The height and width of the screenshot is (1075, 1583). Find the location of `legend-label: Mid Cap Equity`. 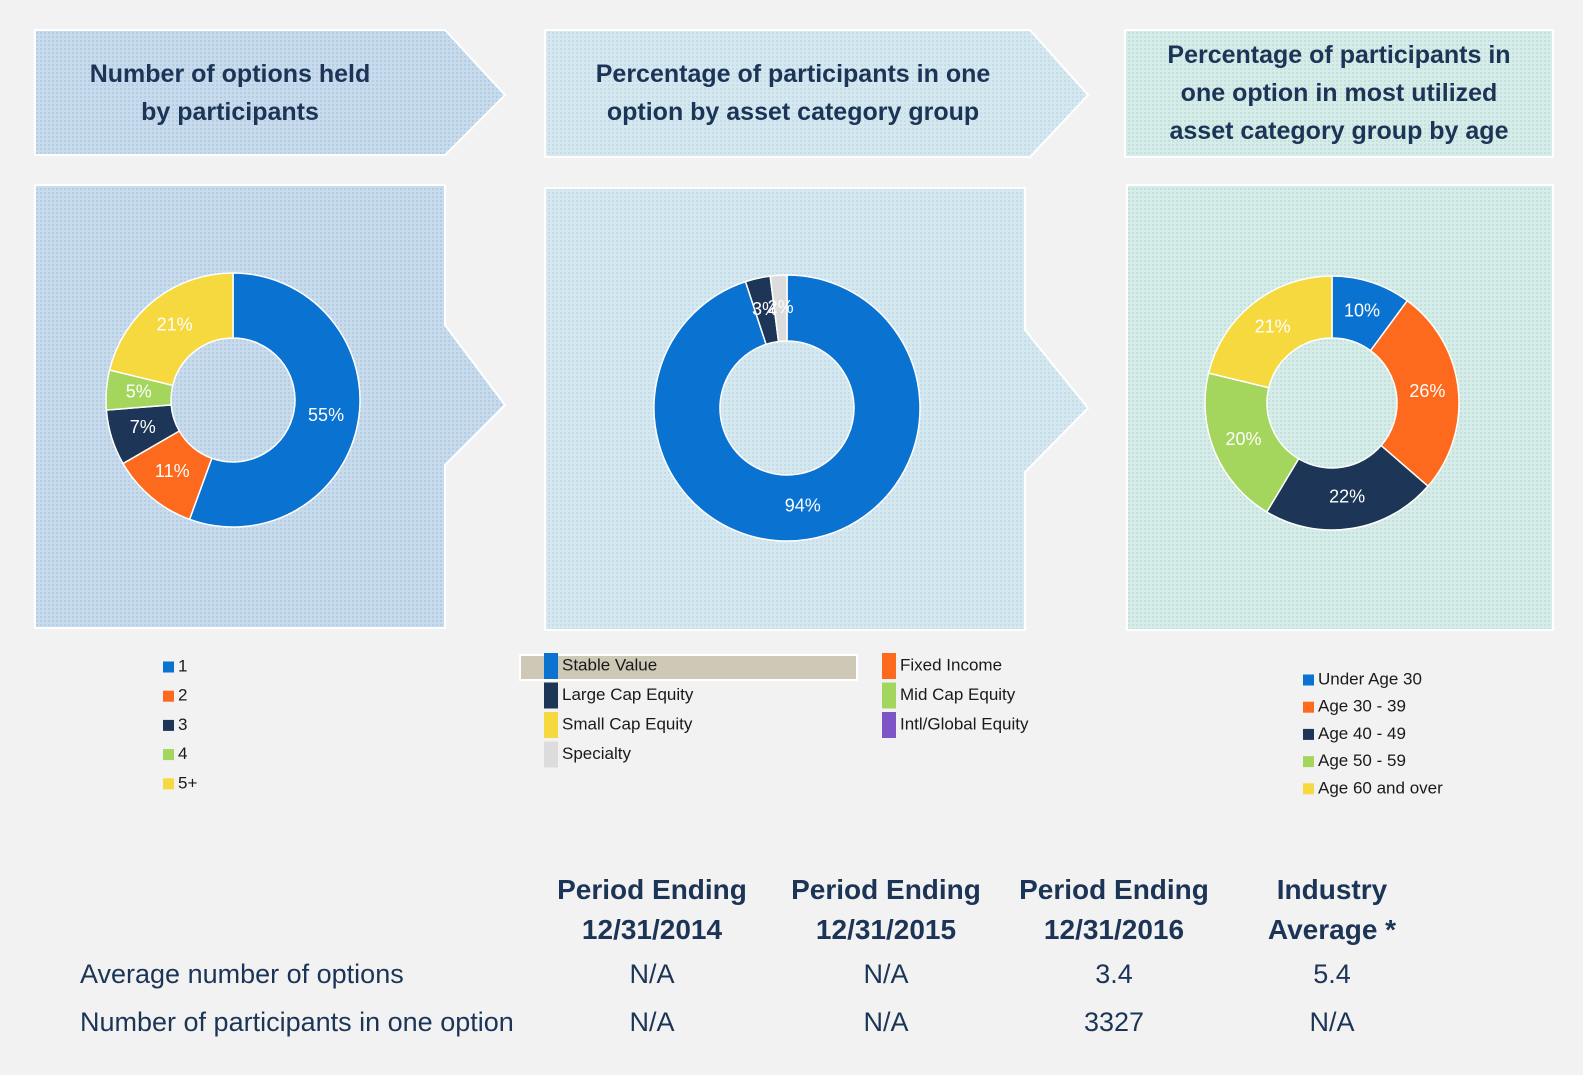

legend-label: Mid Cap Equity is located at coordinates (958, 694).